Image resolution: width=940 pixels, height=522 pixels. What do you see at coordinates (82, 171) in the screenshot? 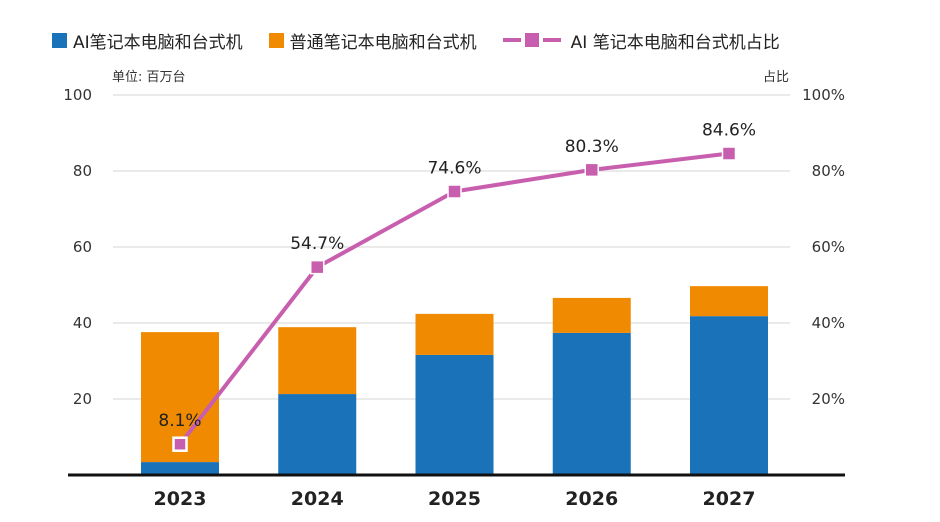
I see `left-axis-tick-label: 80` at bounding box center [82, 171].